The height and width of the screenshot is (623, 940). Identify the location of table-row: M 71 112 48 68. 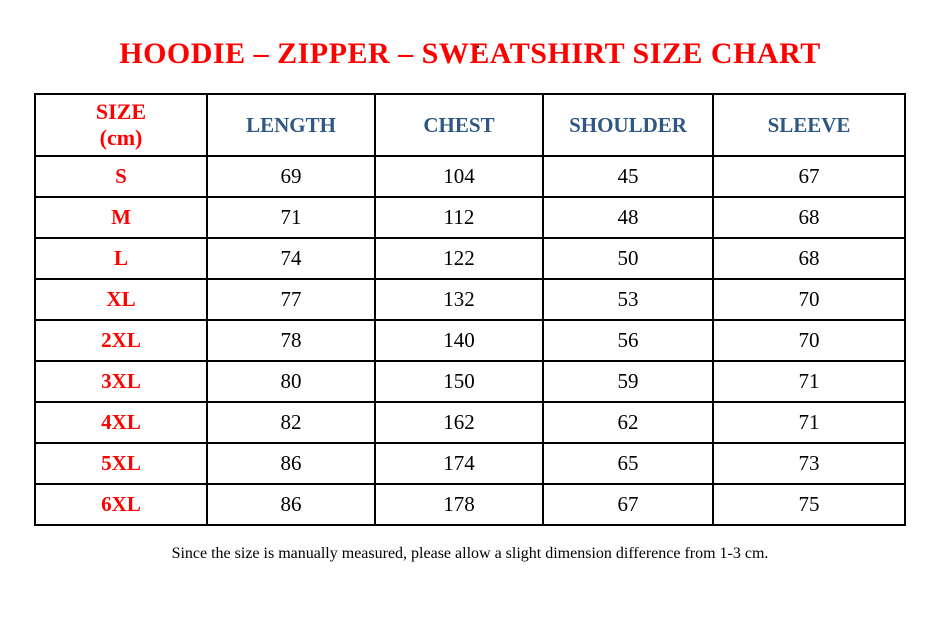
(470, 217).